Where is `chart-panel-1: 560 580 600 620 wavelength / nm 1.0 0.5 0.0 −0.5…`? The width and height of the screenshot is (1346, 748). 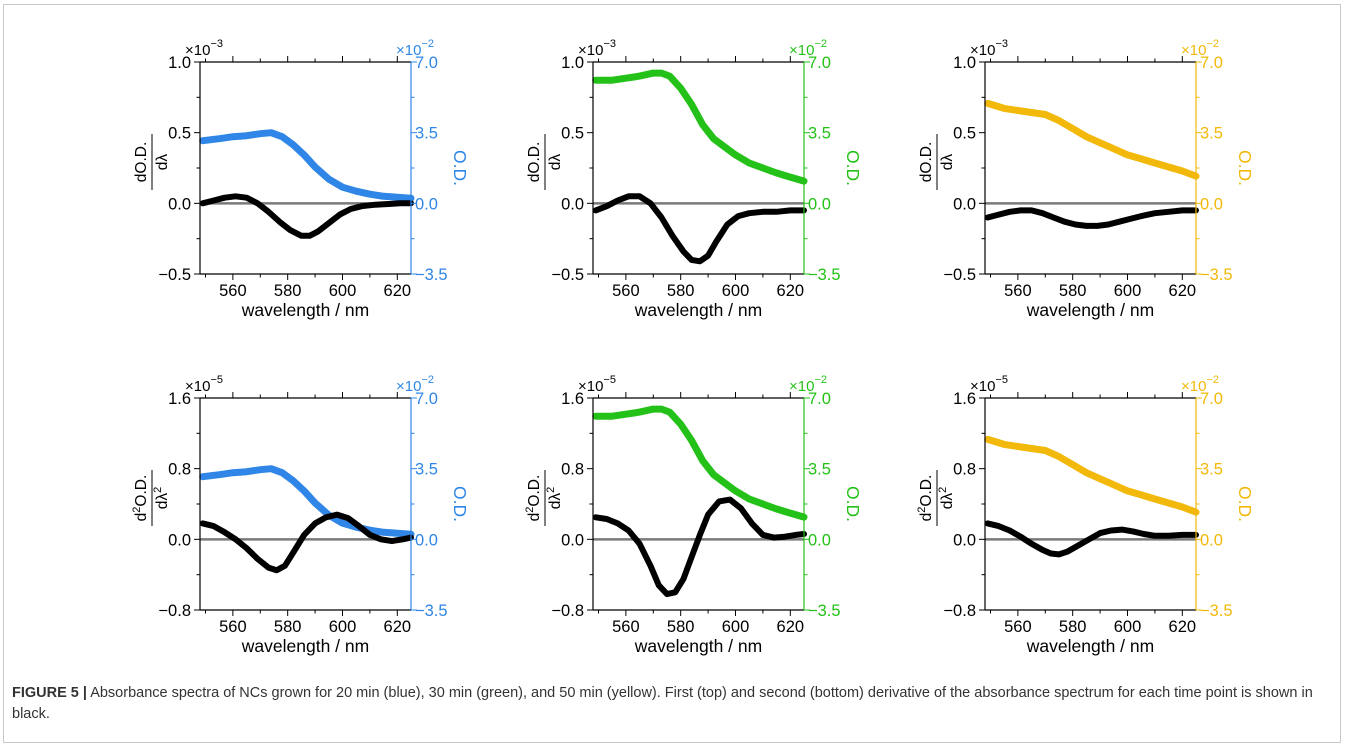
chart-panel-1: 560 580 600 620 wavelength / nm 1.0 0.5 0.0 −0.5… is located at coordinates (301, 179).